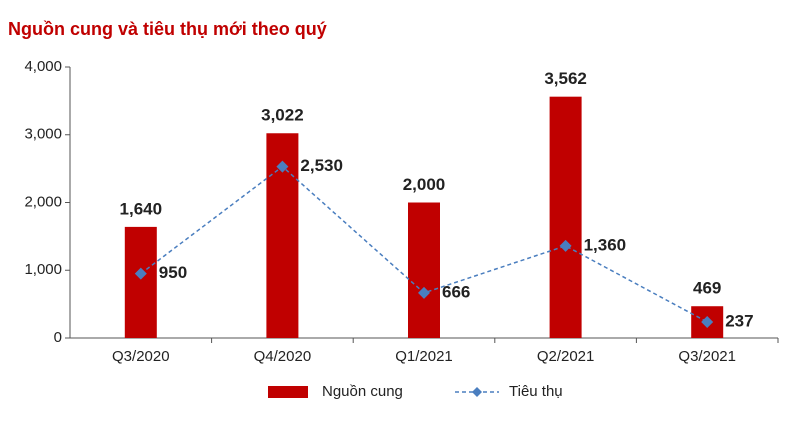 The height and width of the screenshot is (429, 805). Describe the element at coordinates (282, 115) in the screenshot. I see `value-label: 3,022` at that location.